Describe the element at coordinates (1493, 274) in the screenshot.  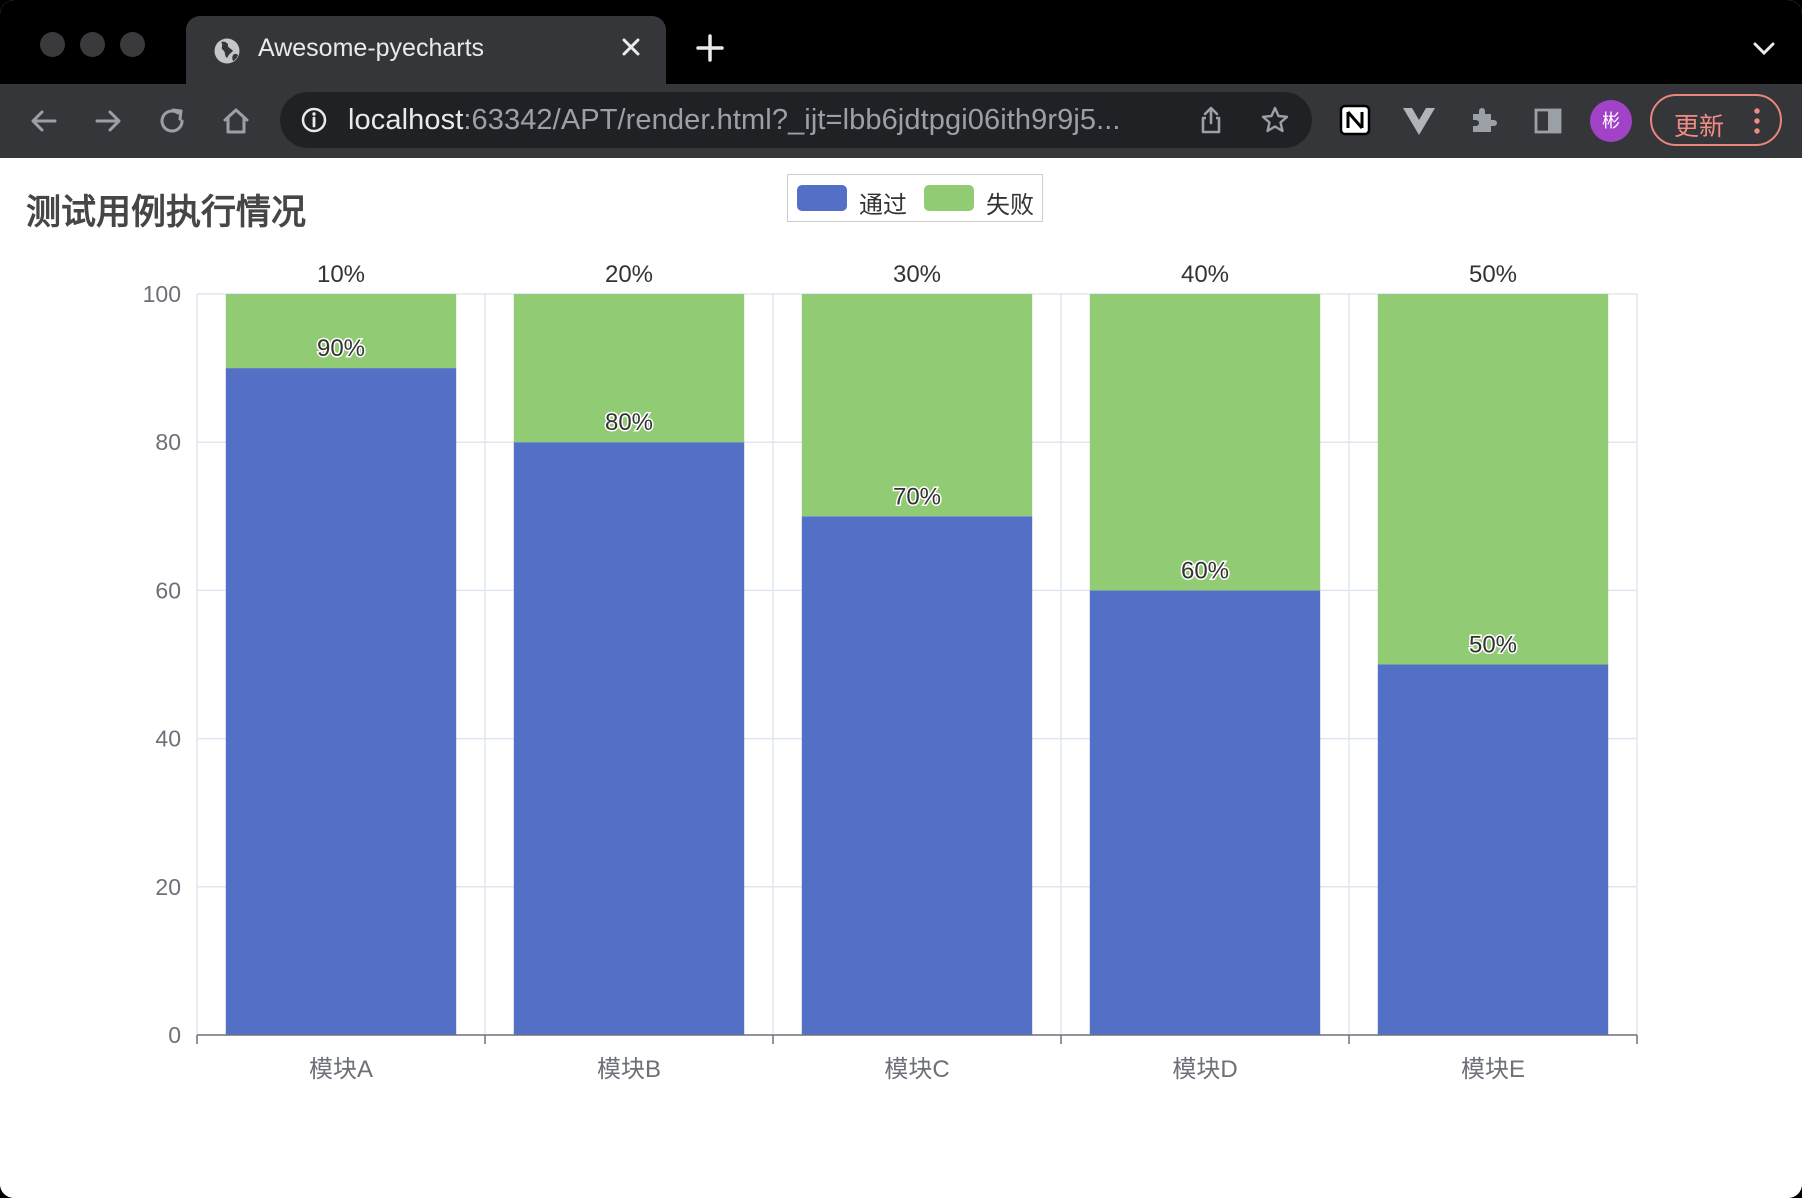
I see `data-label-fail: 50%` at that location.